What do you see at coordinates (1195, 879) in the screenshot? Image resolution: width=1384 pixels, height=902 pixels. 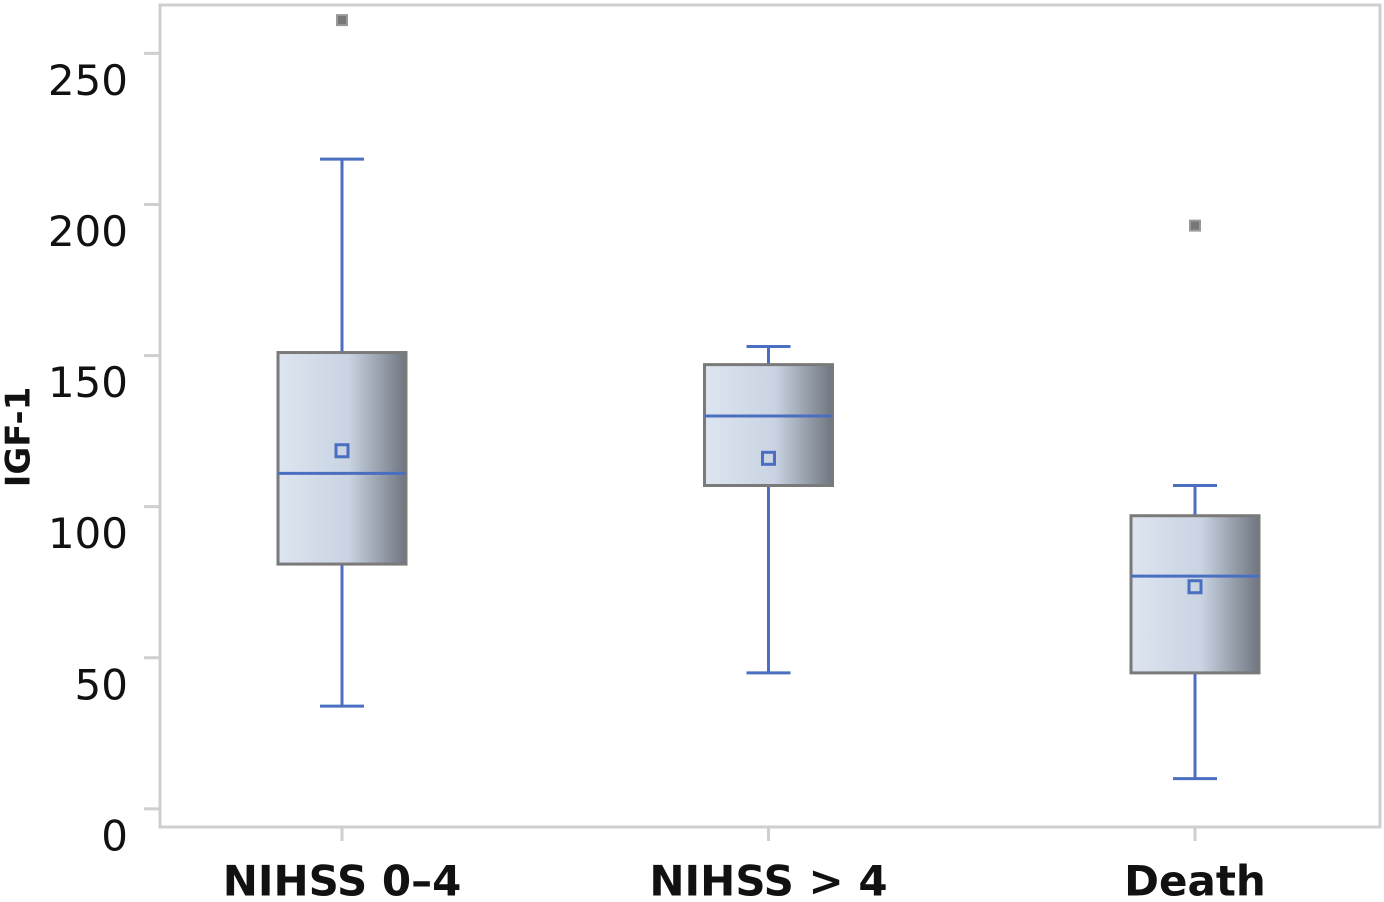 I see `x-tick-label: Death` at bounding box center [1195, 879].